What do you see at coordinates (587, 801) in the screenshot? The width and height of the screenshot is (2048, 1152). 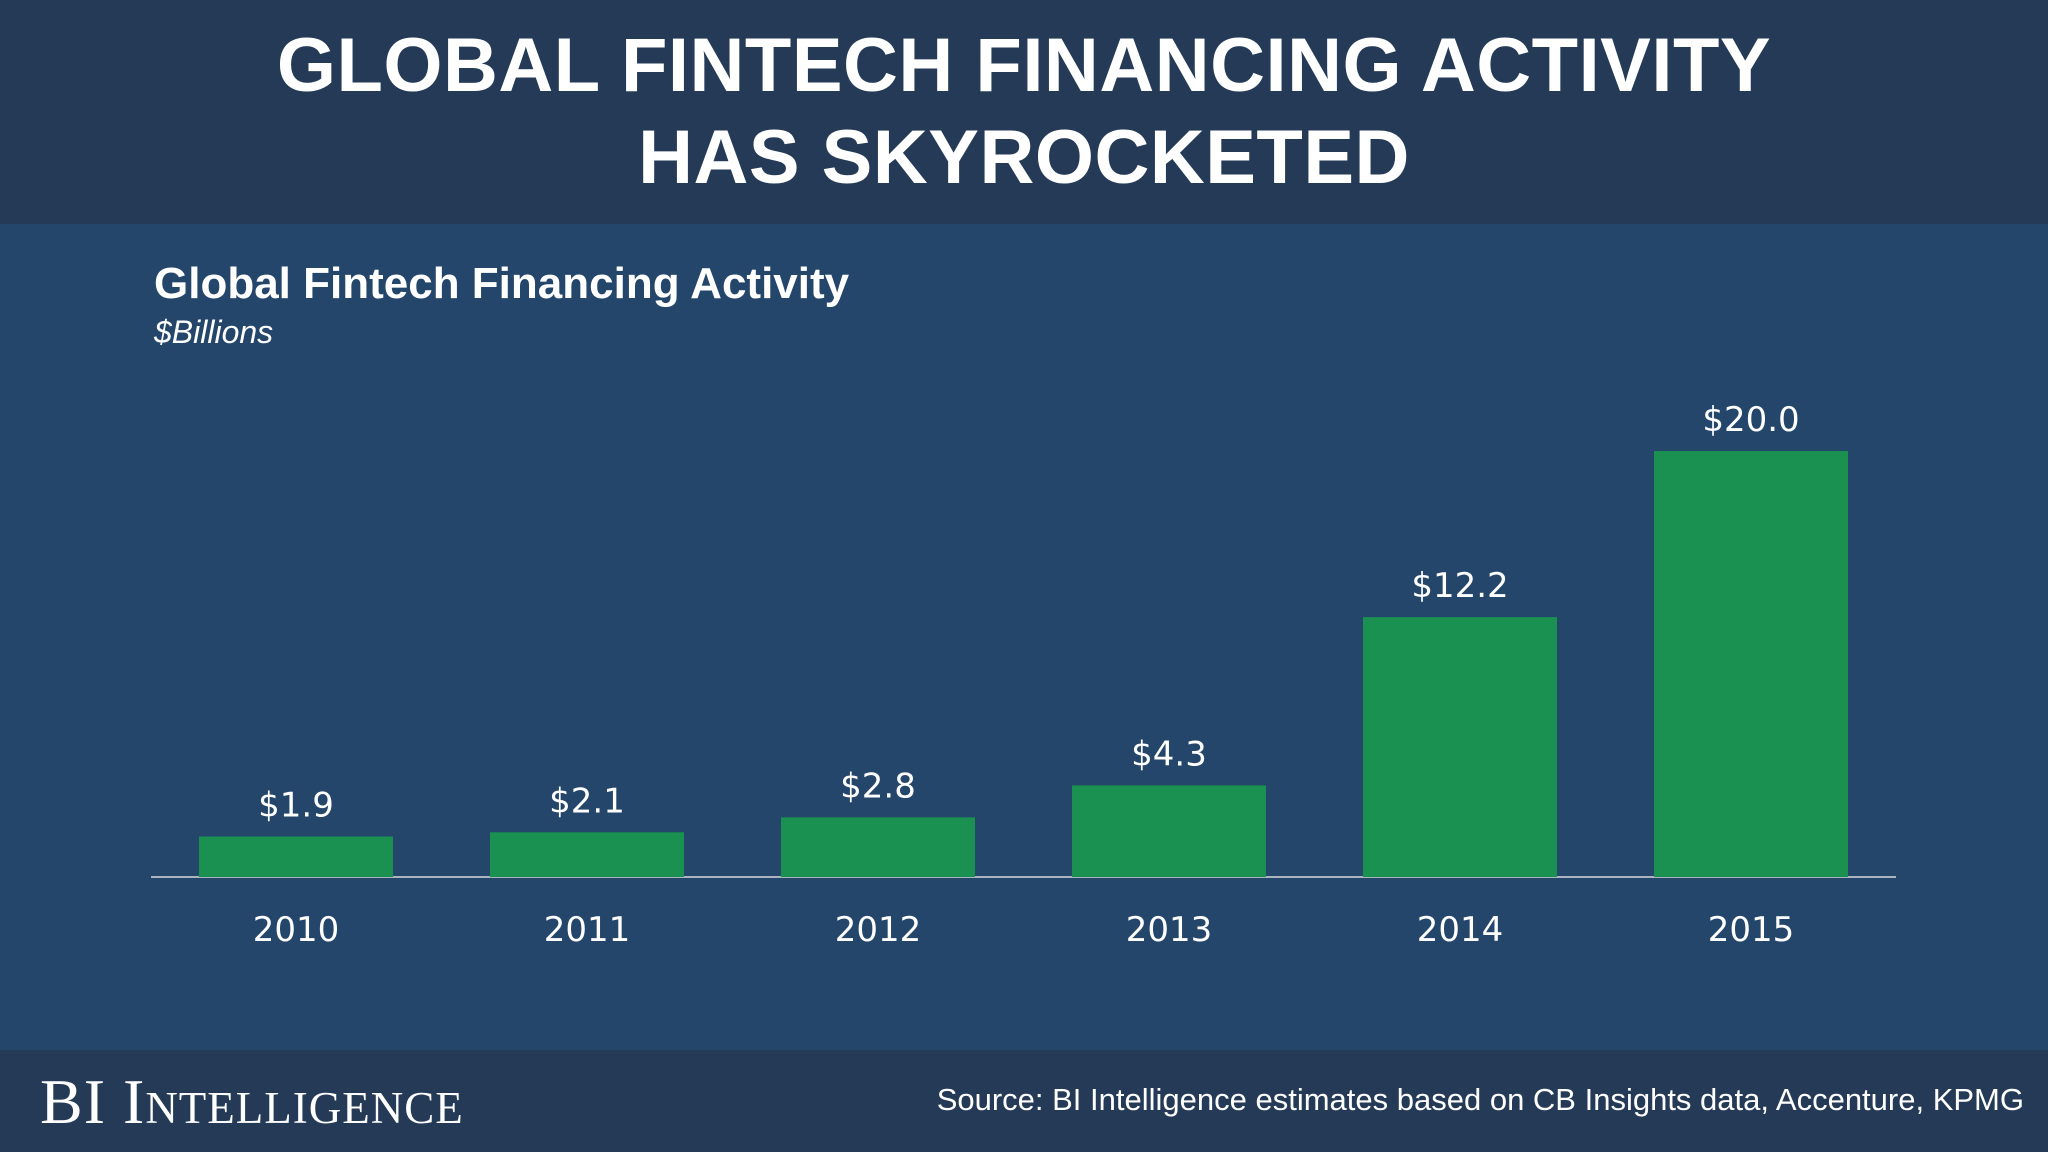 I see `data-label-2011: $2.1` at bounding box center [587, 801].